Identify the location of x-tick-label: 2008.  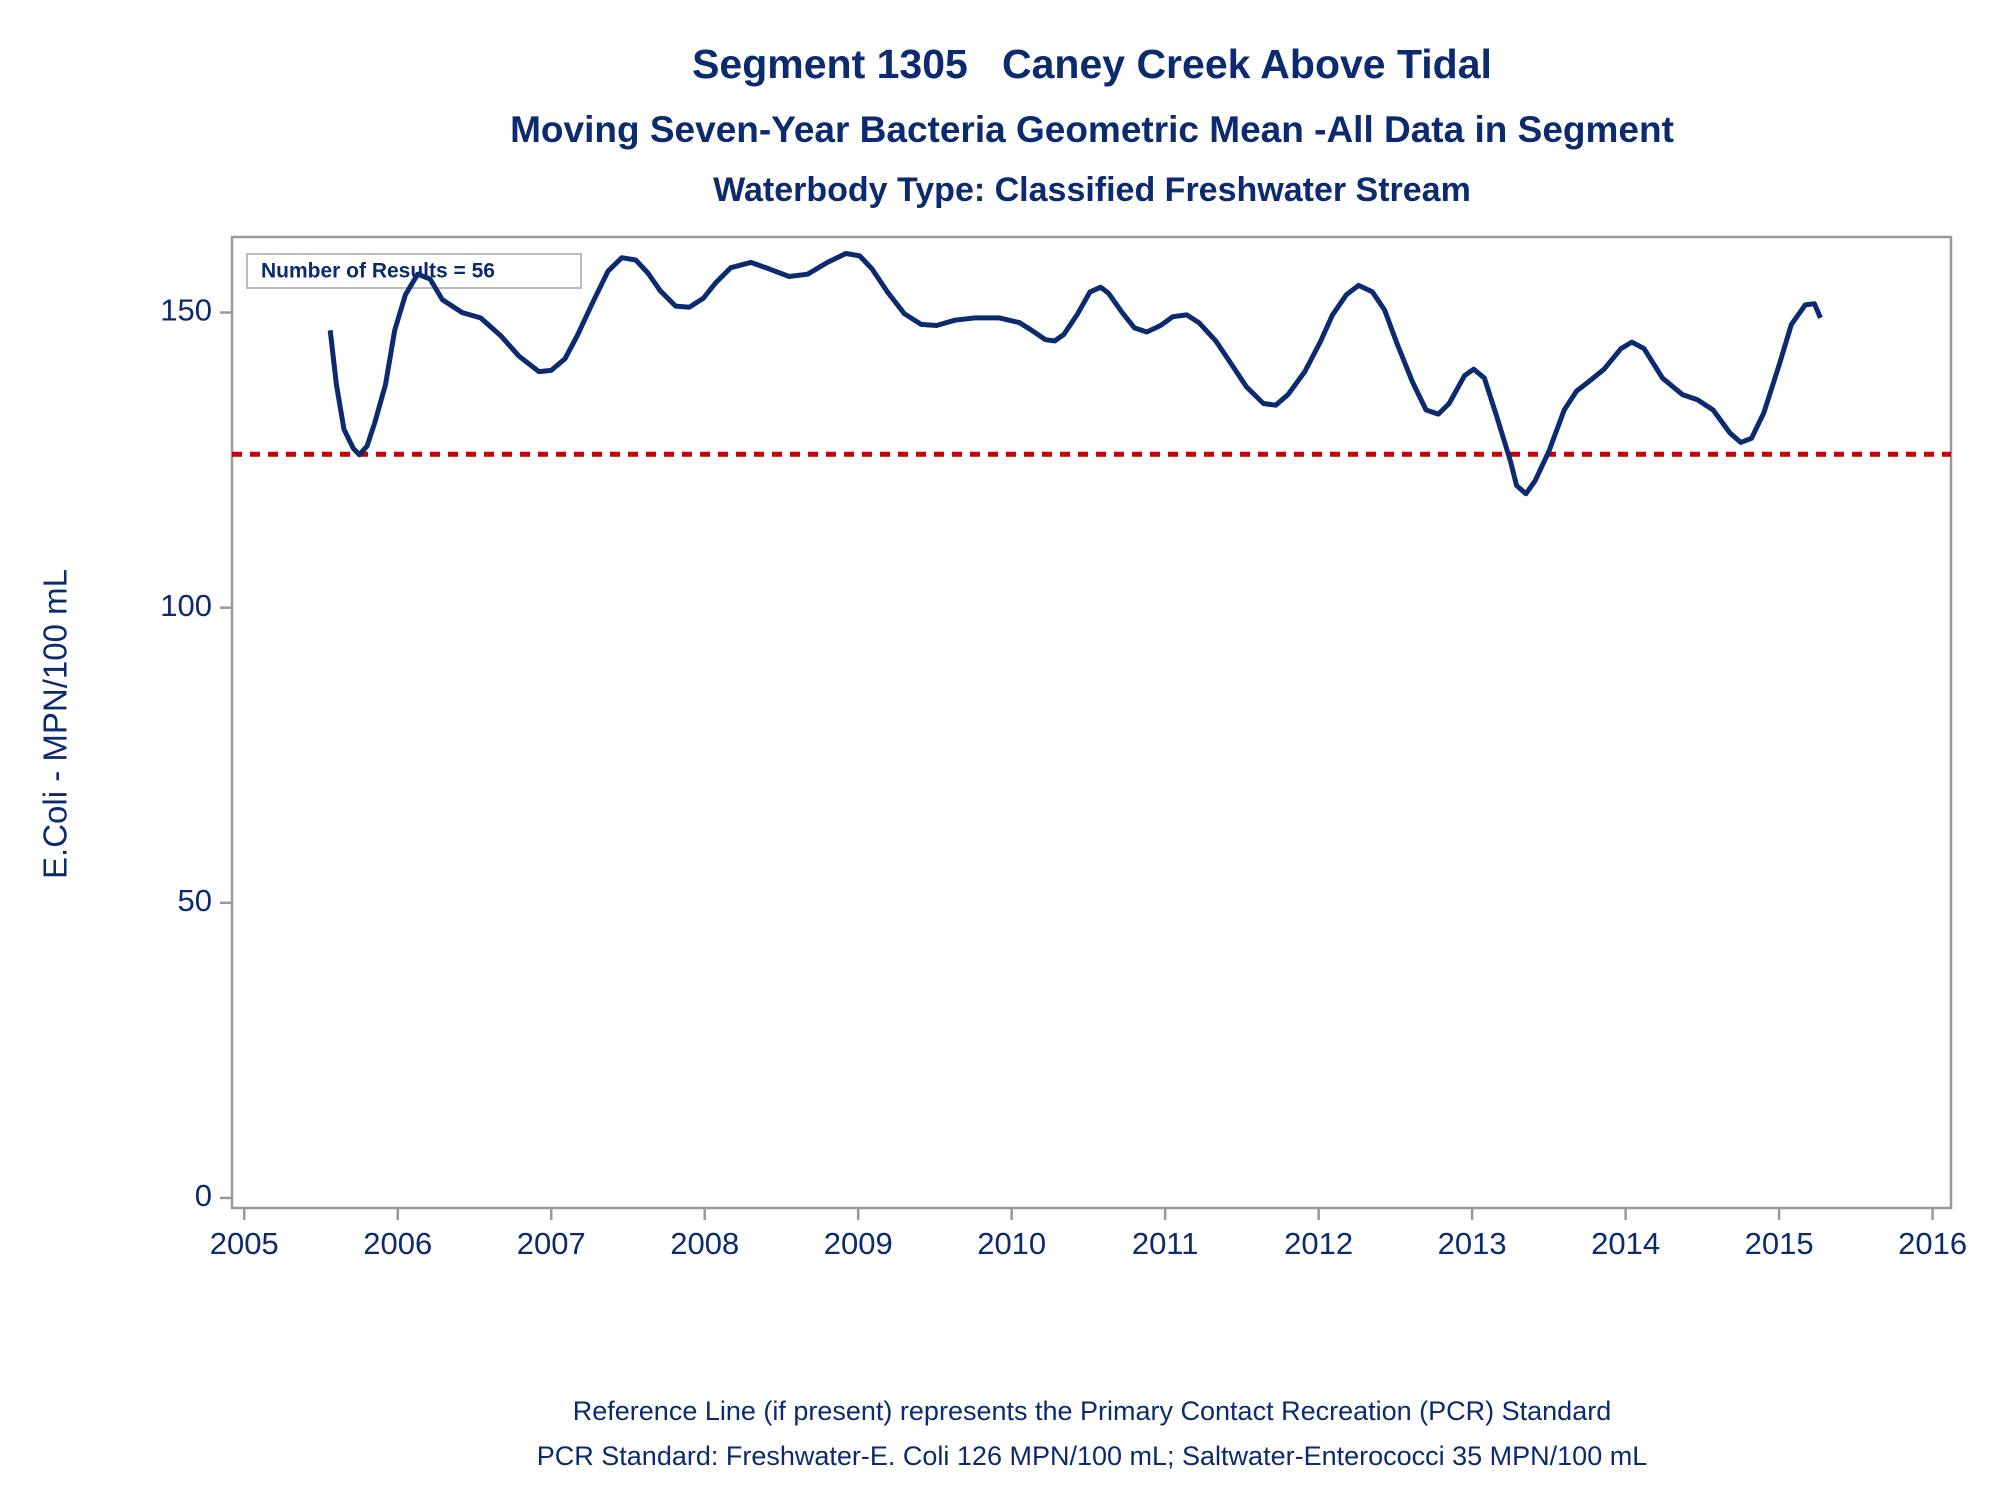
(704, 1243).